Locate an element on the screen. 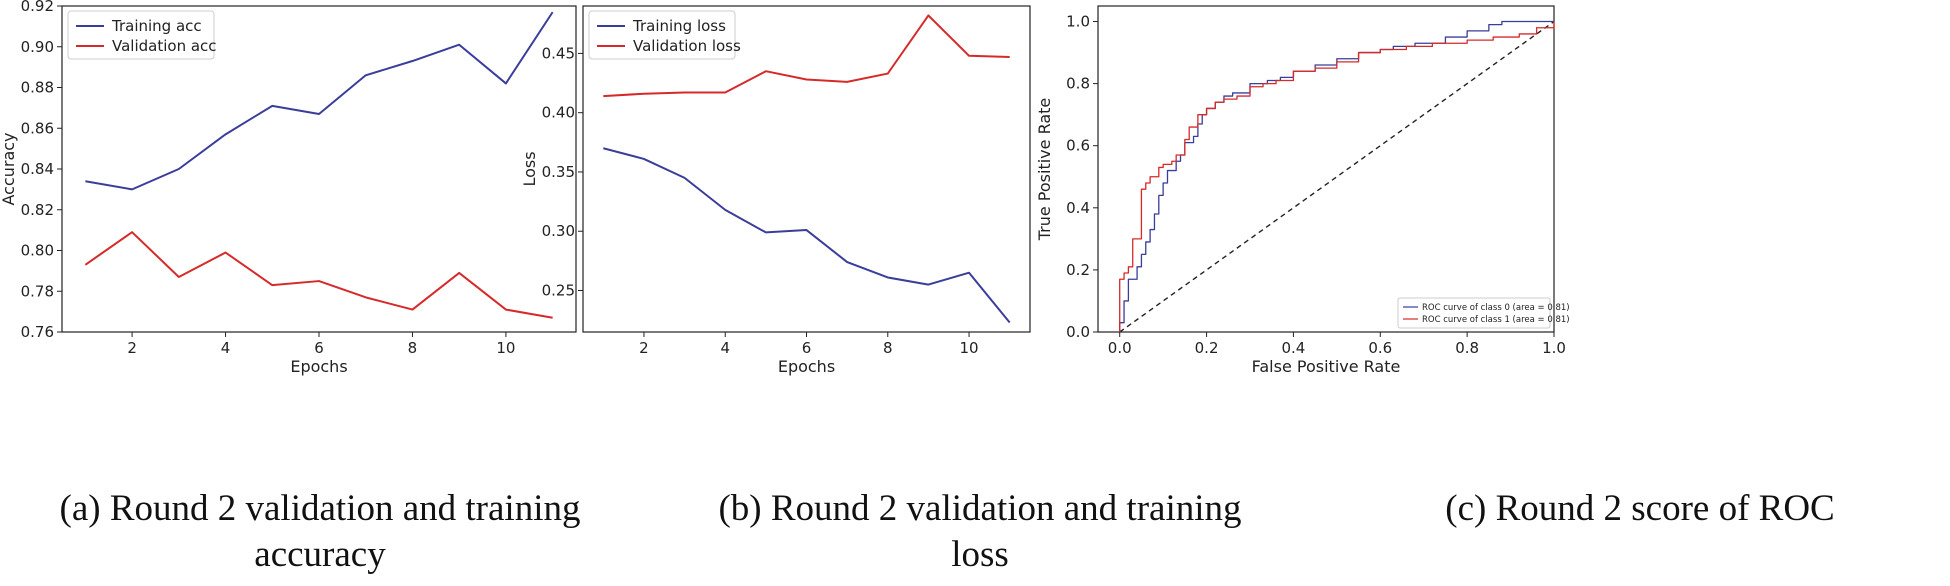 The height and width of the screenshot is (586, 1950). caption-c-line1: (c) Round 2 score of ROC is located at coordinates (1640, 508).